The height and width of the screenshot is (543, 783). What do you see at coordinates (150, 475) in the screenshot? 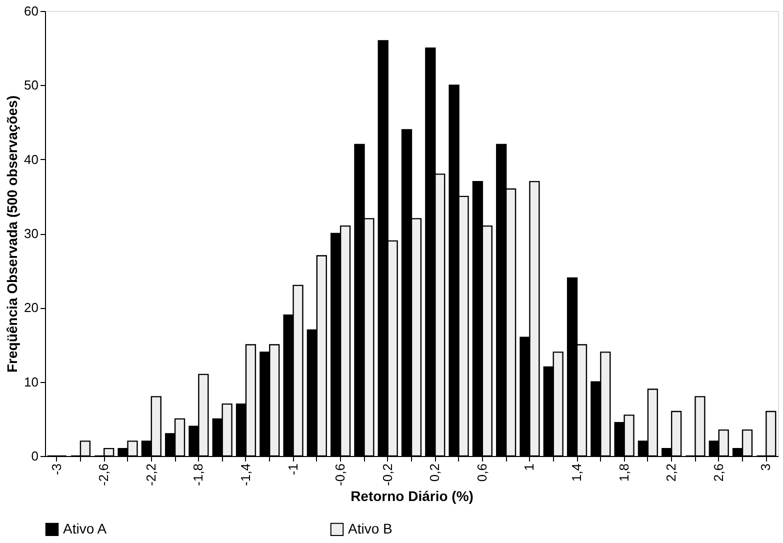
I see `x-tick-label: -2,2` at bounding box center [150, 475].